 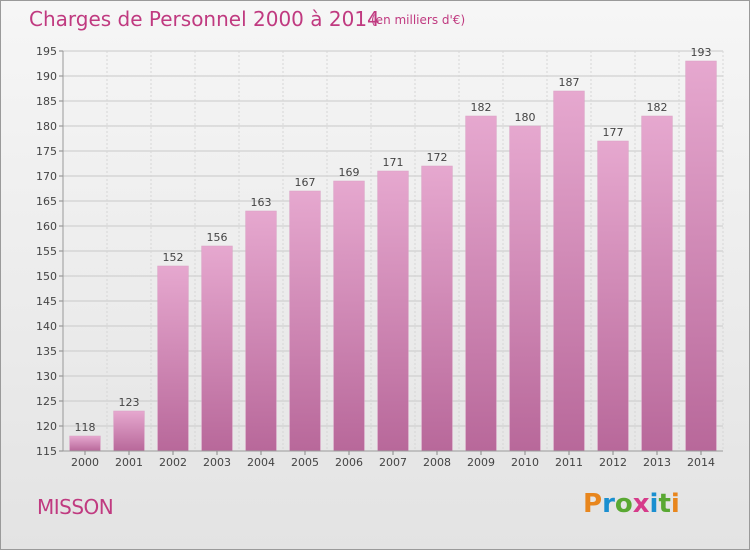 I want to click on x-tick-label-2006: 2006, so click(x=349, y=462).